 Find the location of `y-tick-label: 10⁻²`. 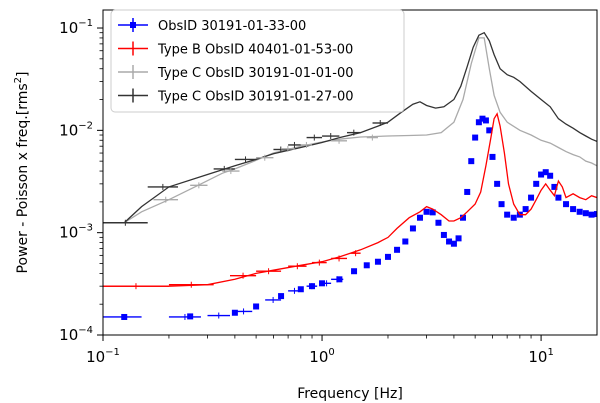

y-tick-label: 10⁻² is located at coordinates (76, 129).